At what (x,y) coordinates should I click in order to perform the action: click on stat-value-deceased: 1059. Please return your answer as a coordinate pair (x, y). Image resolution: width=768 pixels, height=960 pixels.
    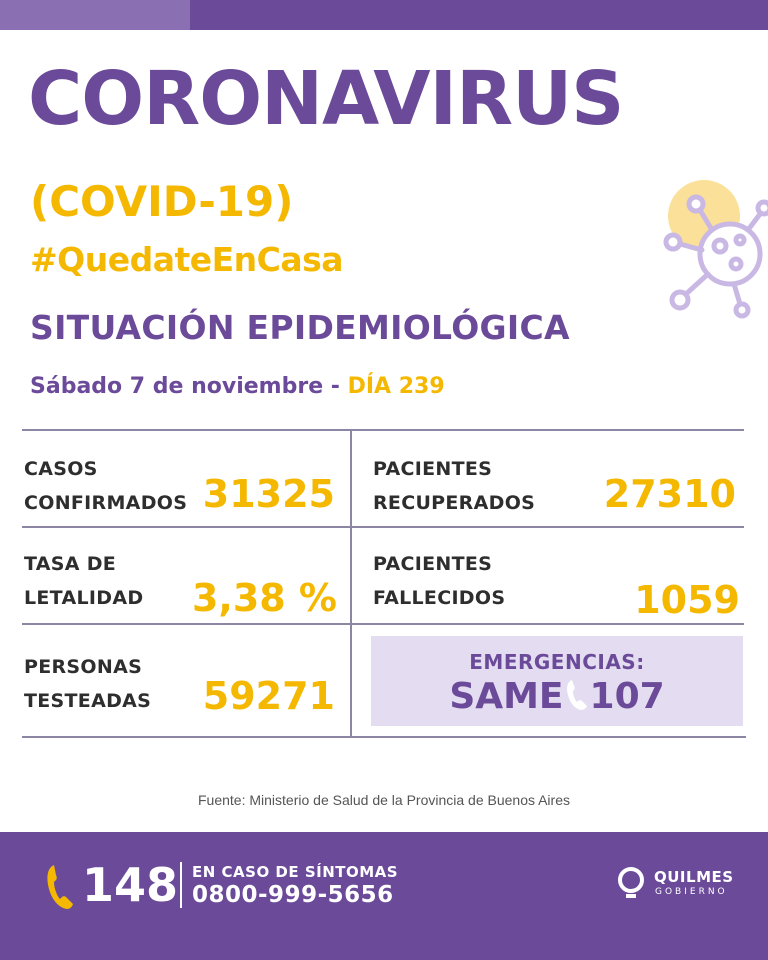
    Looking at the image, I should click on (687, 600).